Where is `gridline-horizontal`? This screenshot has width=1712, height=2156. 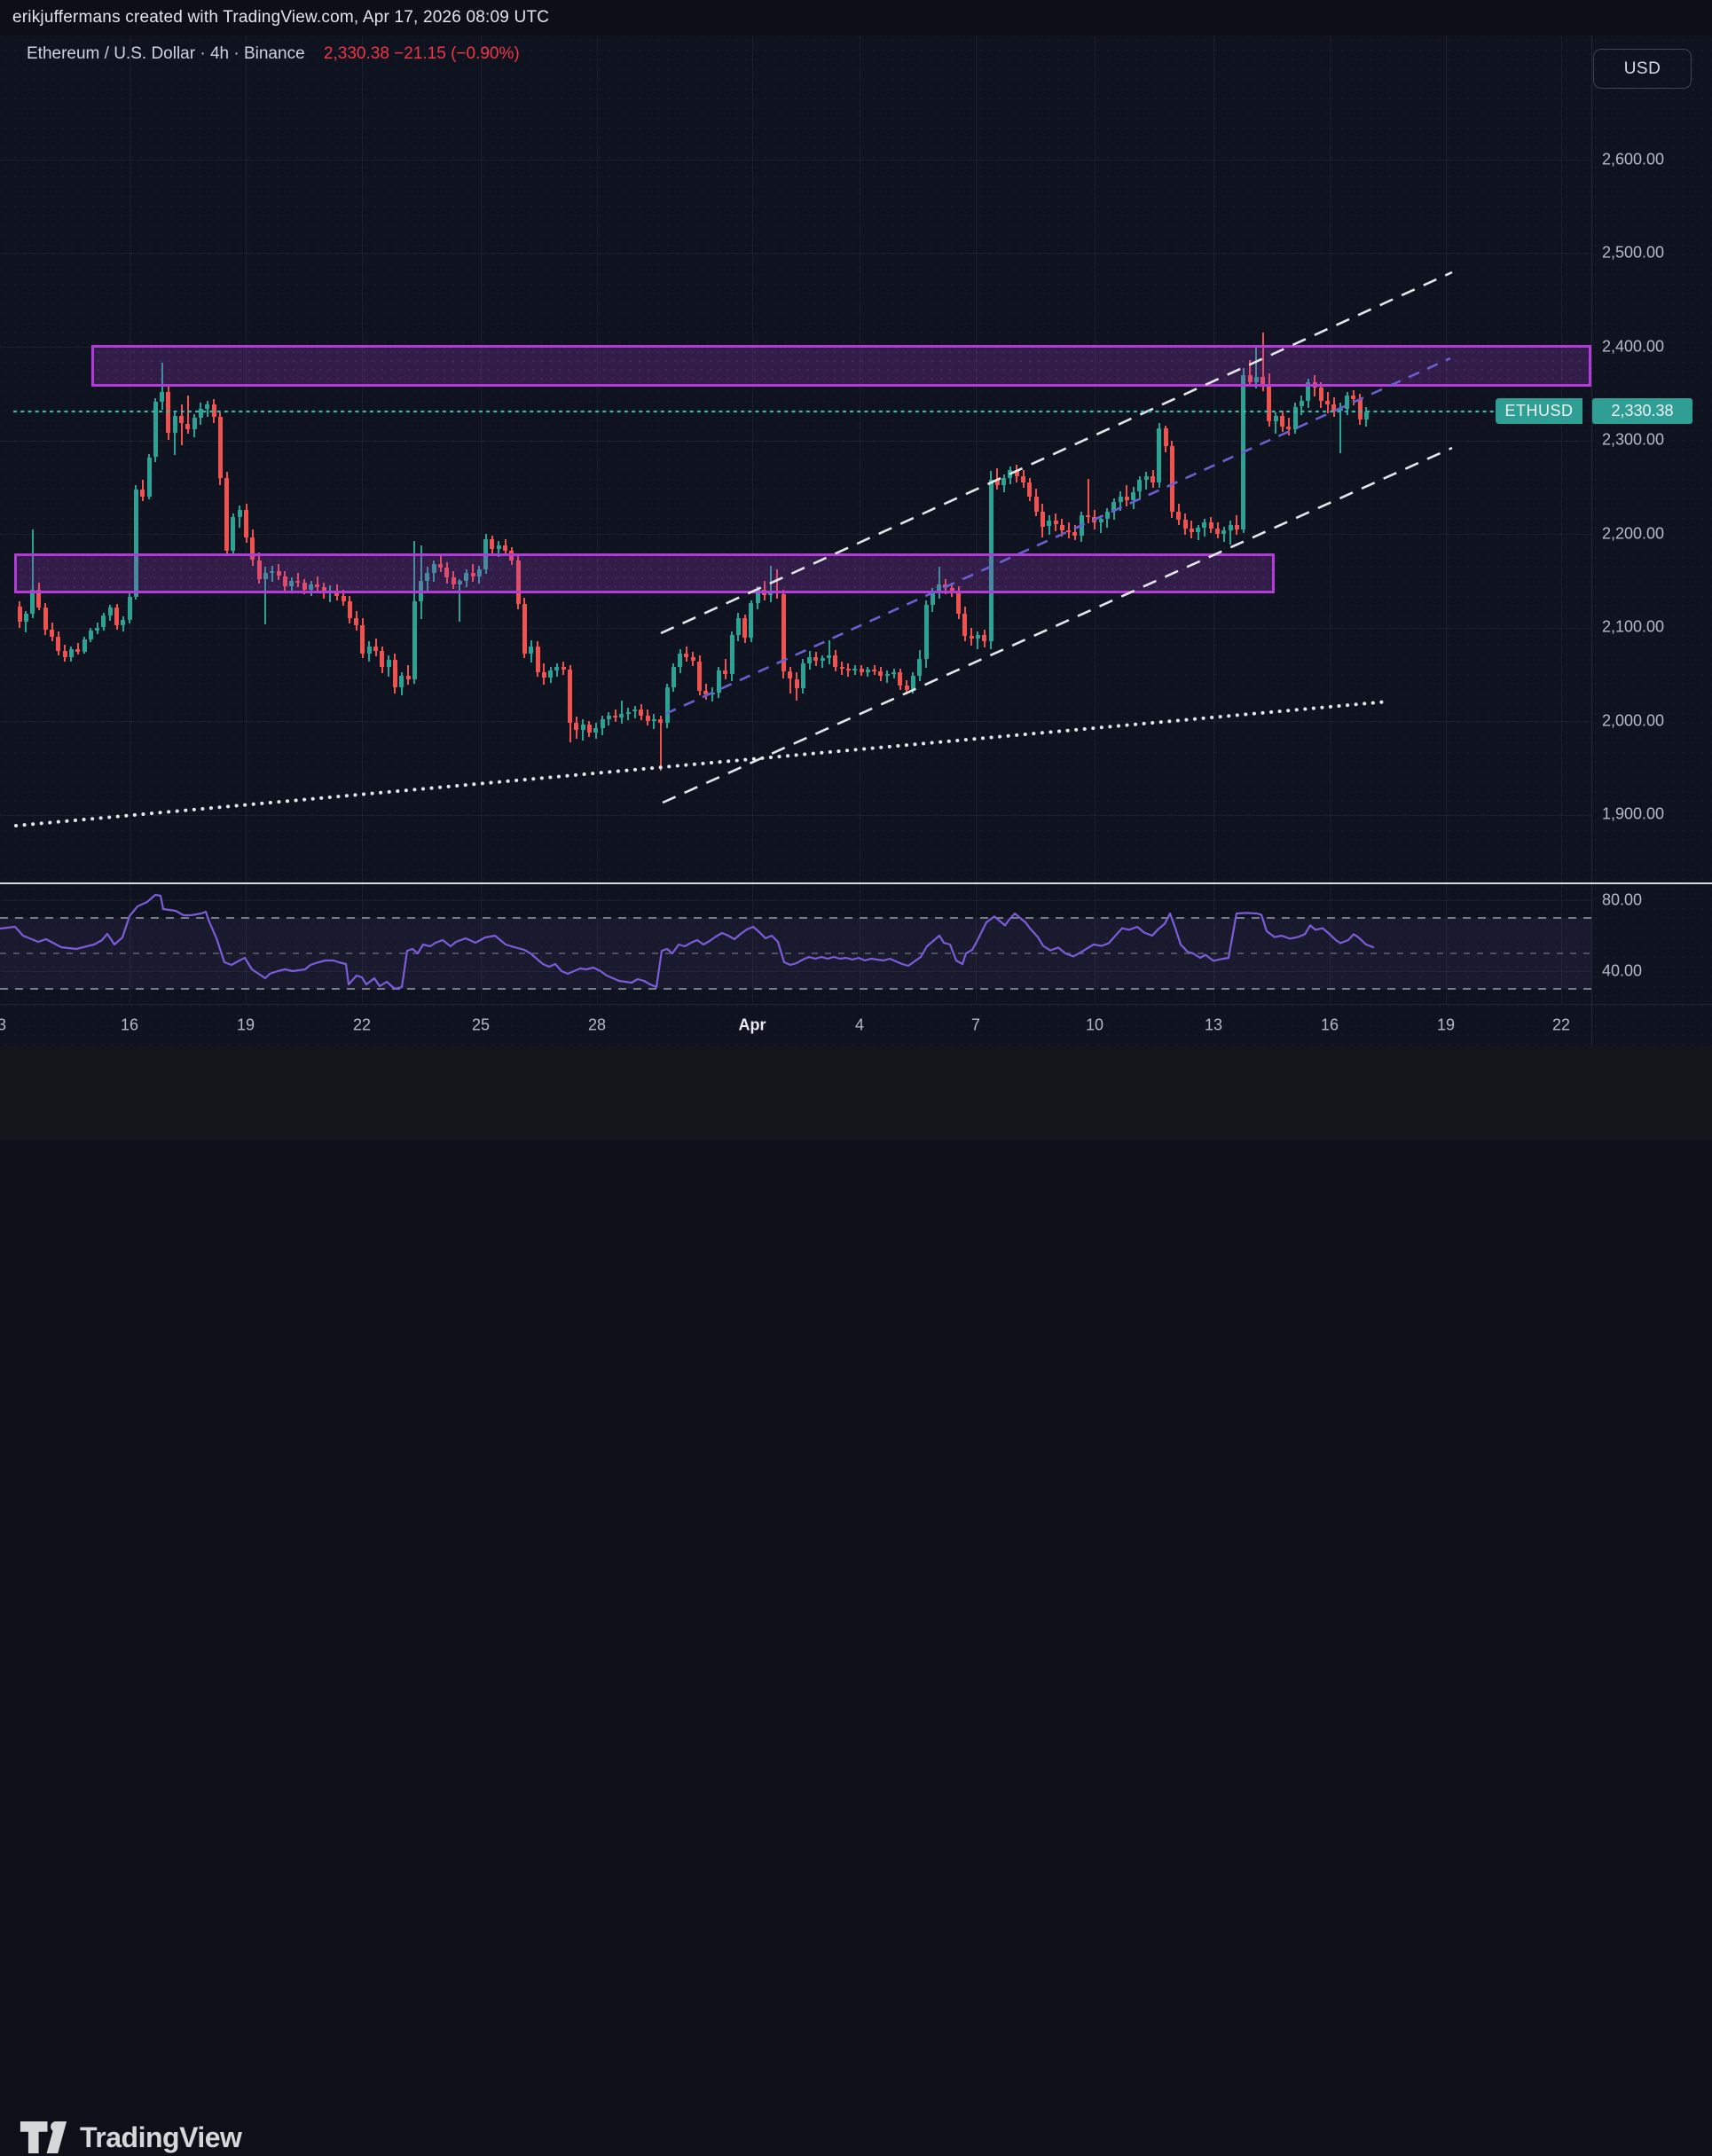
gridline-horizontal is located at coordinates (795, 721).